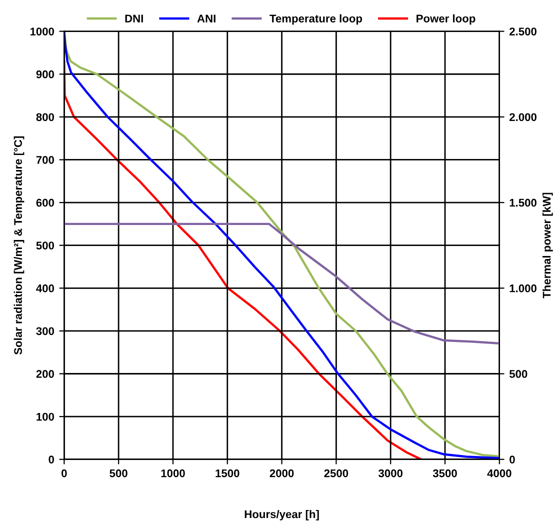 The height and width of the screenshot is (522, 558). Describe the element at coordinates (316, 19) in the screenshot. I see `legend-label: Temperature loop` at that location.